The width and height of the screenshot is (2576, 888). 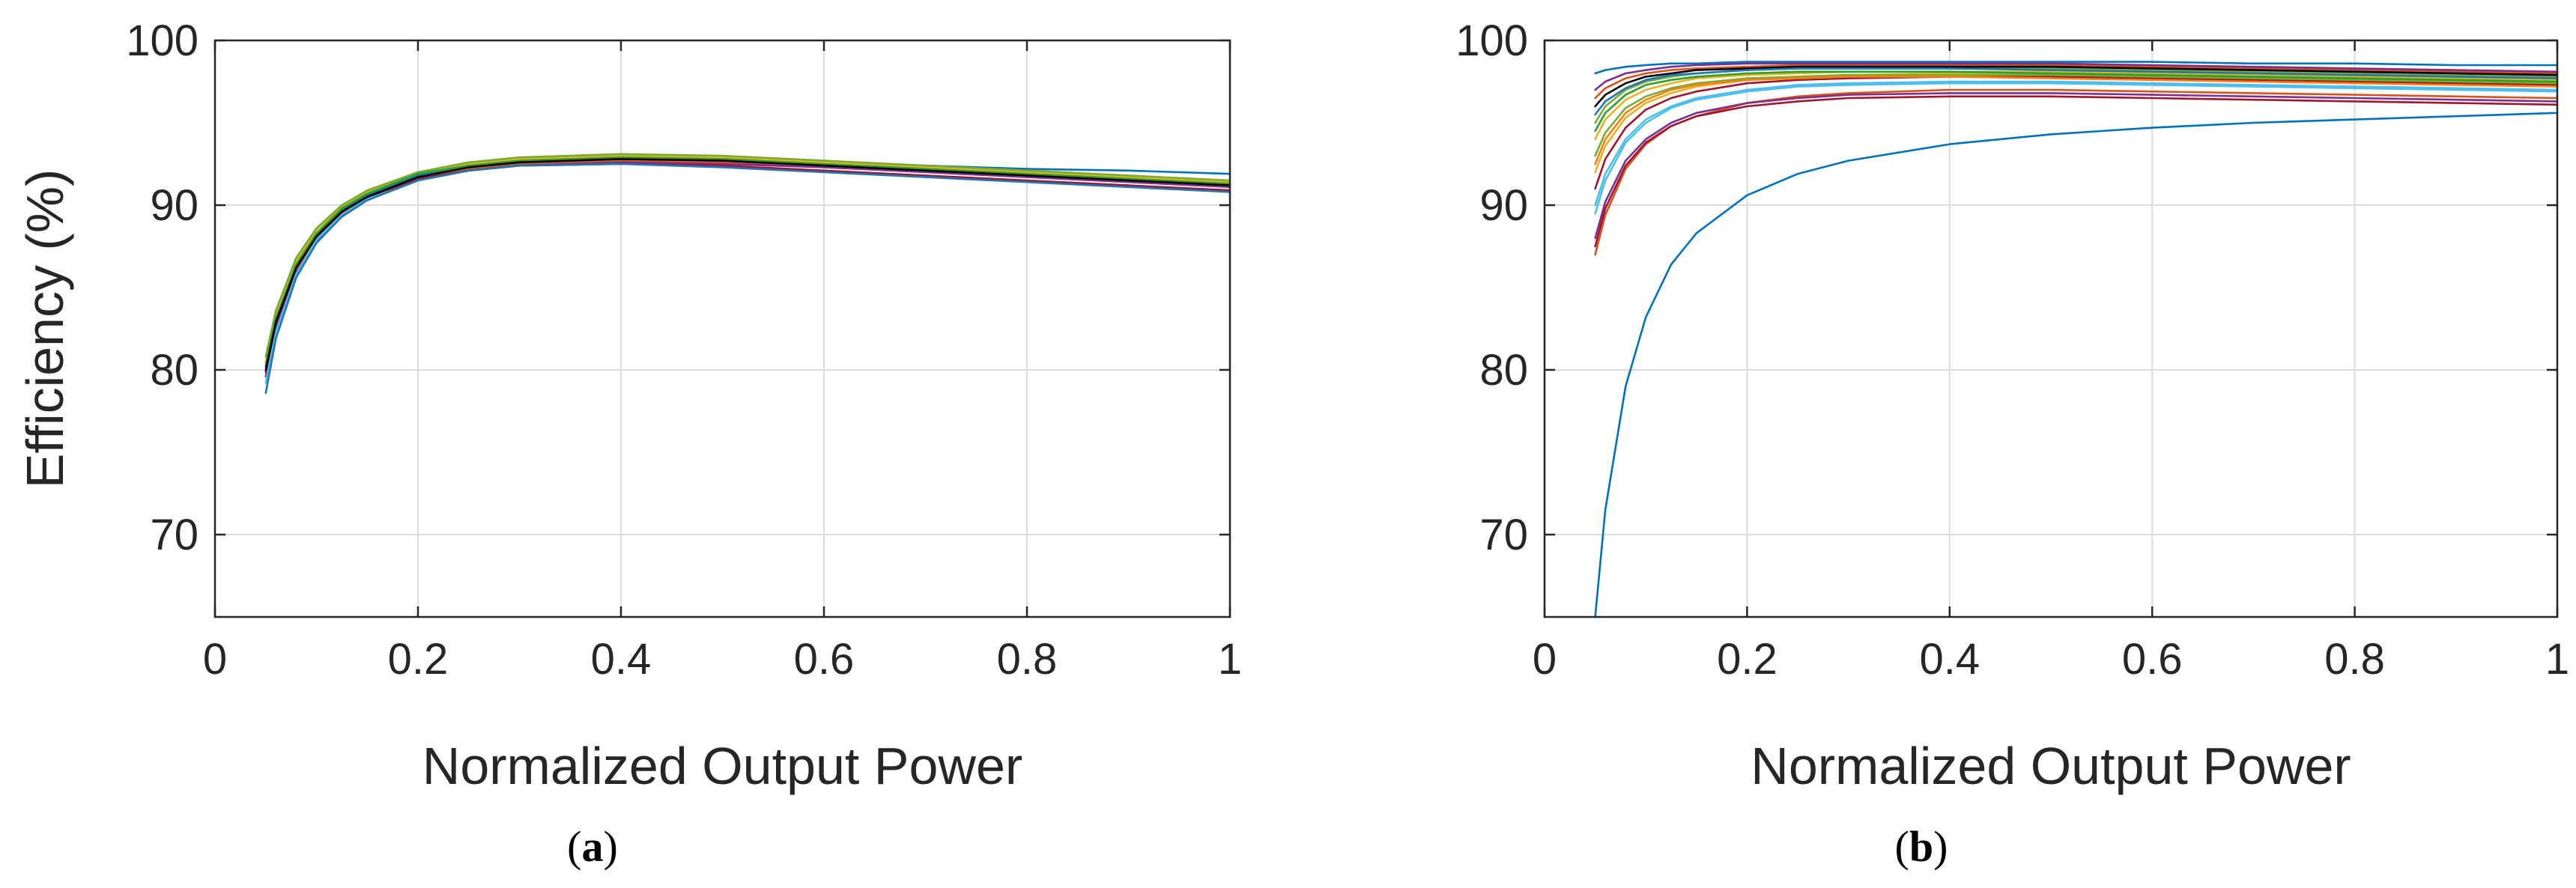 I want to click on panel-caption-a: (a), so click(x=592, y=846).